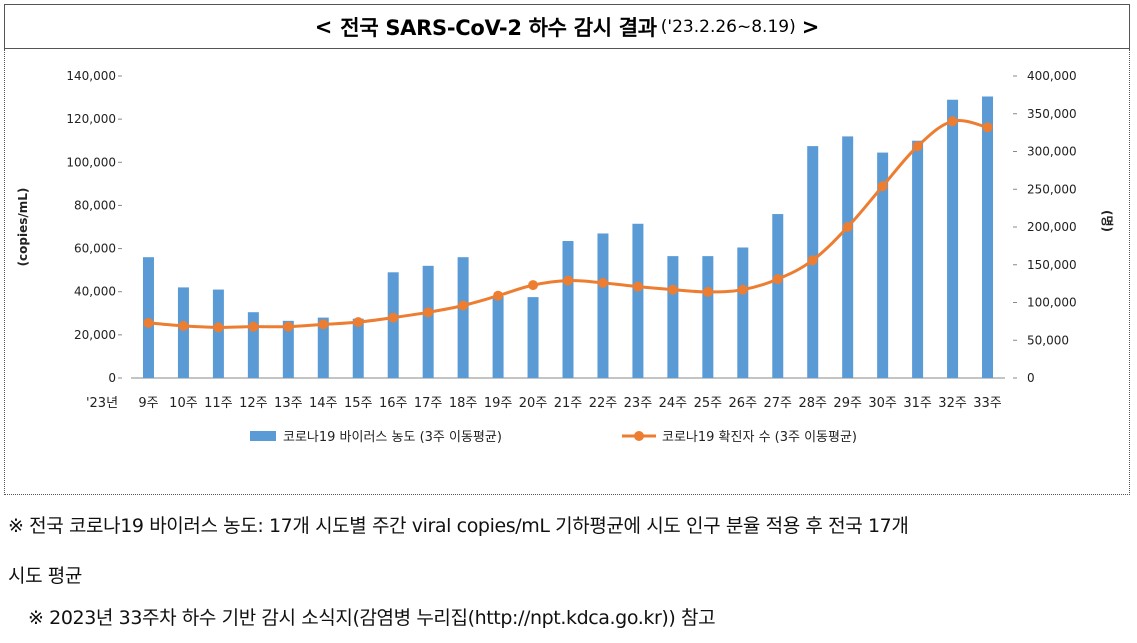  I want to click on bar-30주, so click(883, 265).